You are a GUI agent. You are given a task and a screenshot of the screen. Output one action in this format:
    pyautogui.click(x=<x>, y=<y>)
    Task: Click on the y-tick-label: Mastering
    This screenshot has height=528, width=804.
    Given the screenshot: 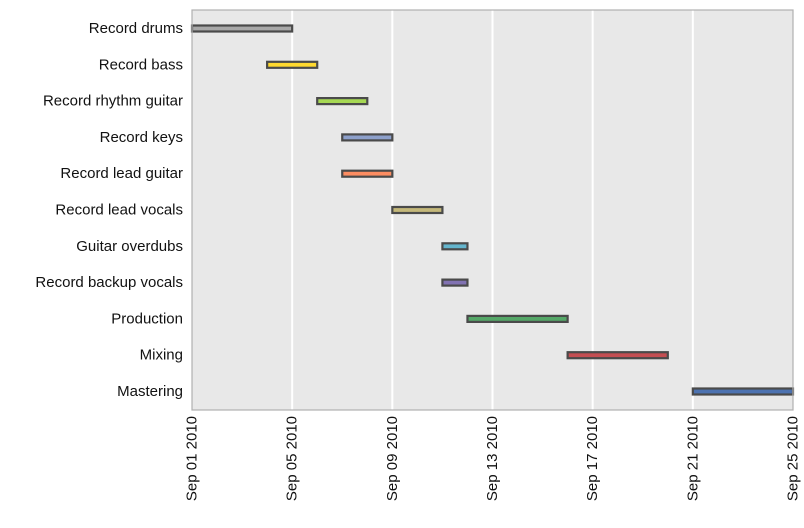 What is the action you would take?
    pyautogui.click(x=150, y=391)
    